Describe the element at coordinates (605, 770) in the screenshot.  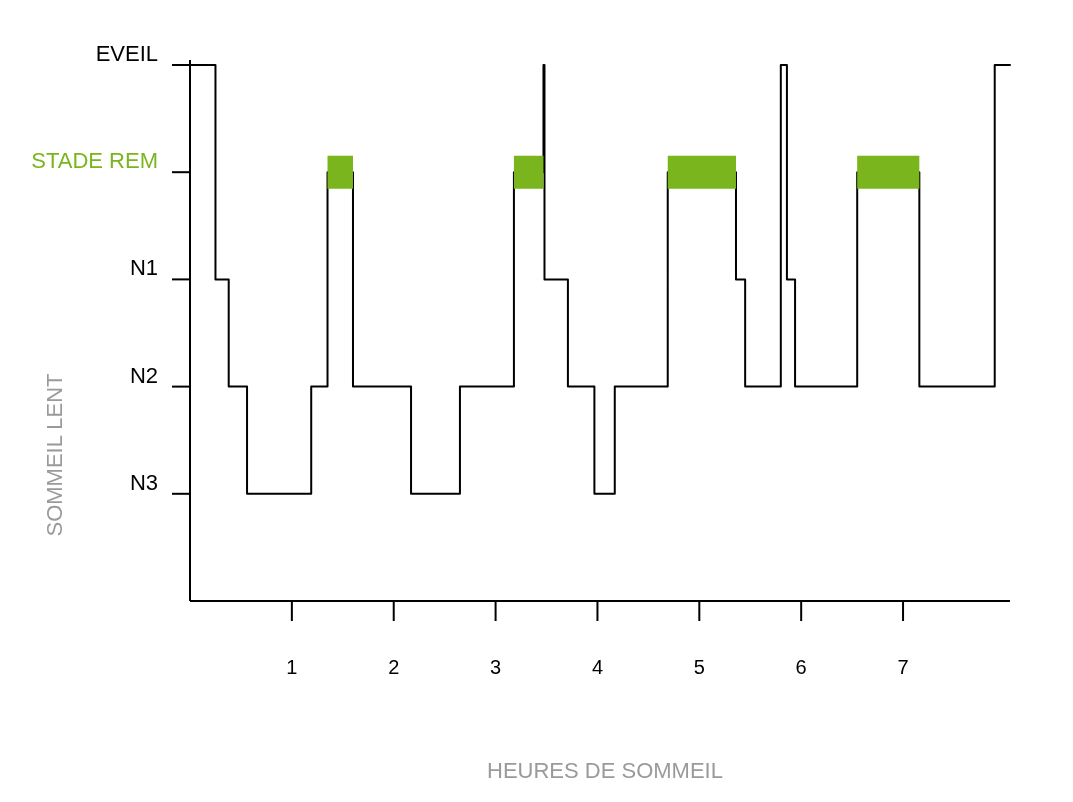
I see `x-axis-title: HEURES DE SOMMEIL` at that location.